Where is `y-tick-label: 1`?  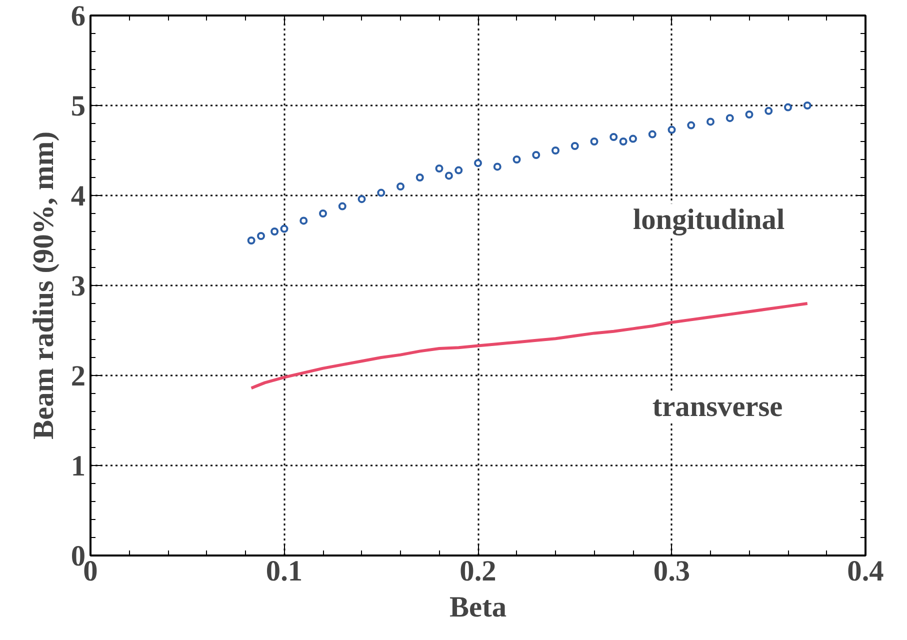
y-tick-label: 1 is located at coordinates (78, 466).